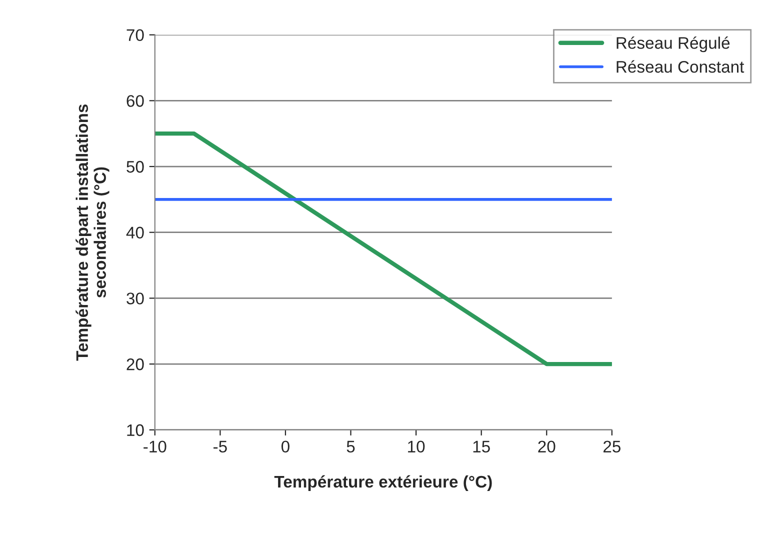  I want to click on x-tick-label: 25, so click(611, 446).